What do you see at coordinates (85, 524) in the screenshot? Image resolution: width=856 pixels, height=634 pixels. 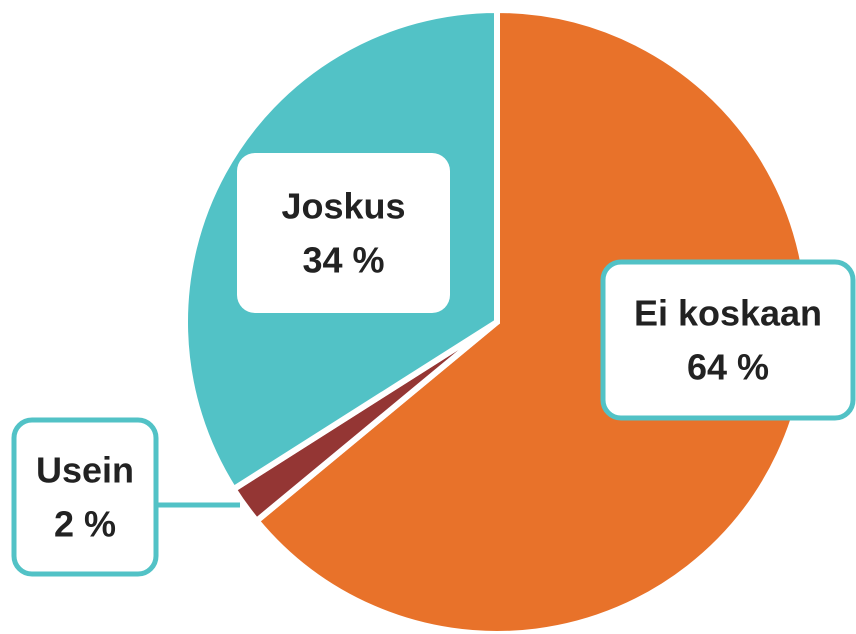 I see `value-label: 2 %` at bounding box center [85, 524].